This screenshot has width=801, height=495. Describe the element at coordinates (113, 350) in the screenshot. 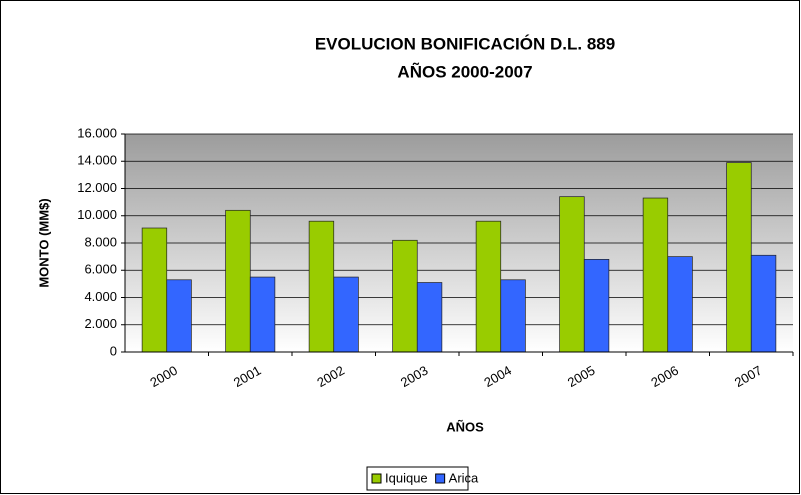

I see `y-tick-label: 0` at that location.